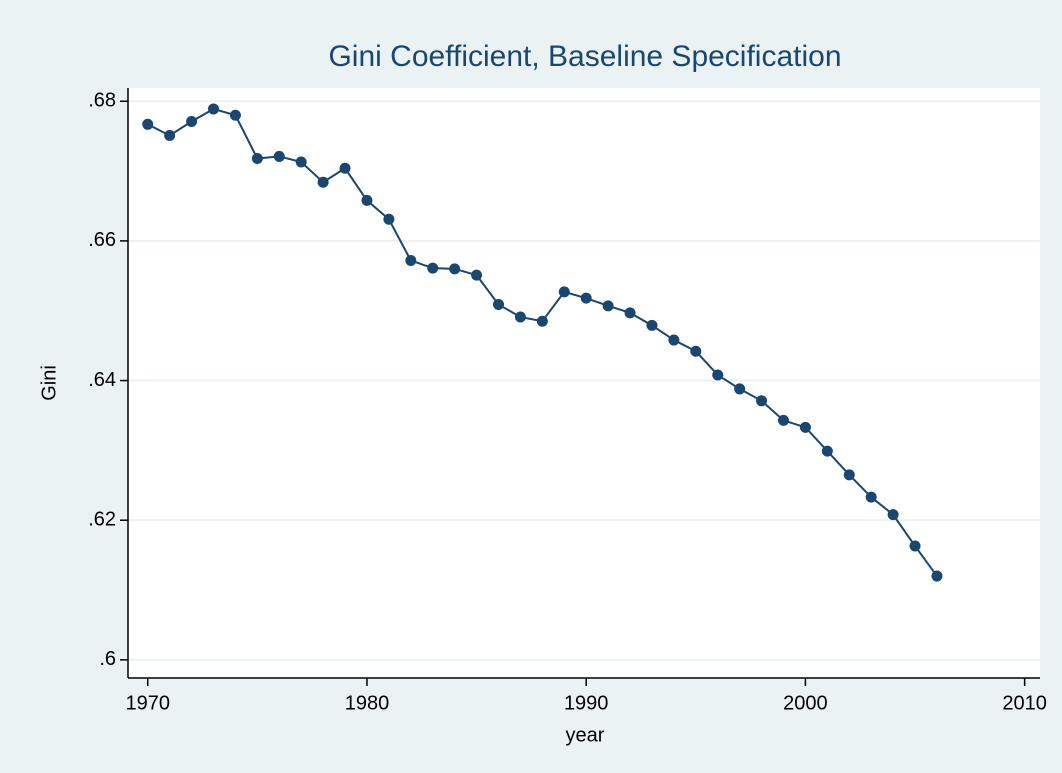  Describe the element at coordinates (49, 383) in the screenshot. I see `y-axis-label: Gini` at that location.